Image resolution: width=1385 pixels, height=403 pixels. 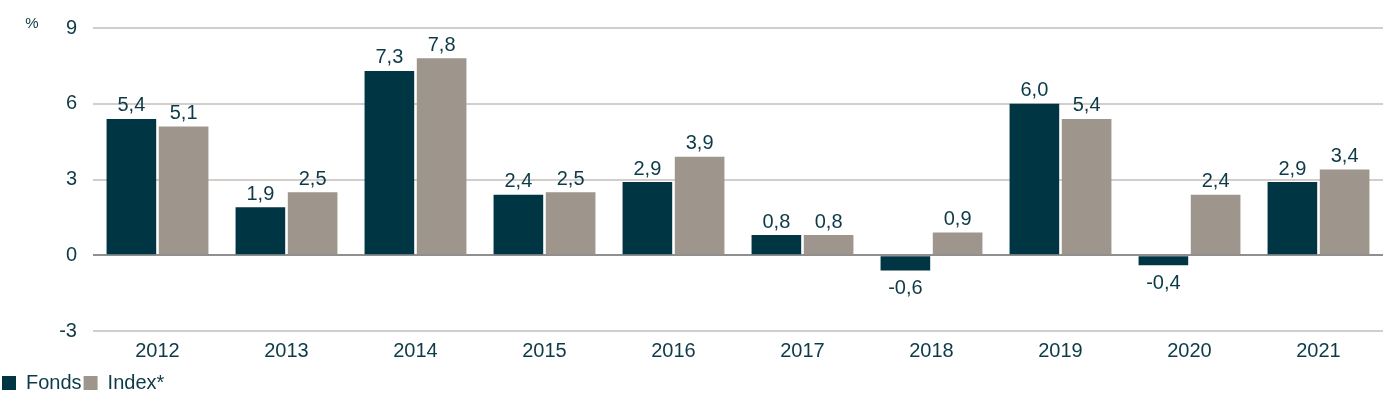 I want to click on legend-label: Index*, so click(x=136, y=381).